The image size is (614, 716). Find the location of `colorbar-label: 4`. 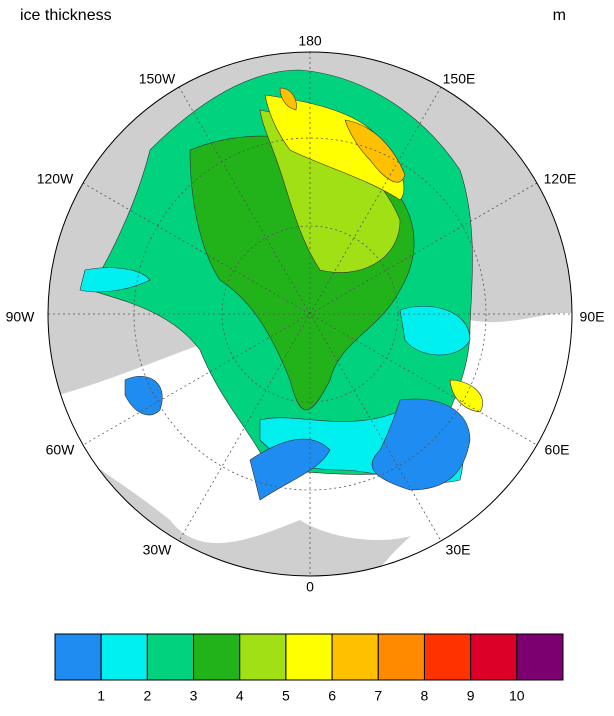

colorbar-label: 4 is located at coordinates (240, 696).